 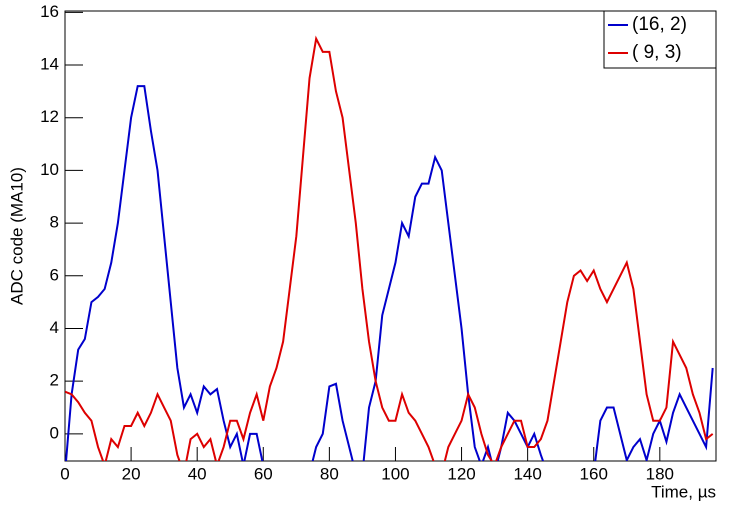 What do you see at coordinates (49, 11) in the screenshot?
I see `y-tick-label: 16` at bounding box center [49, 11].